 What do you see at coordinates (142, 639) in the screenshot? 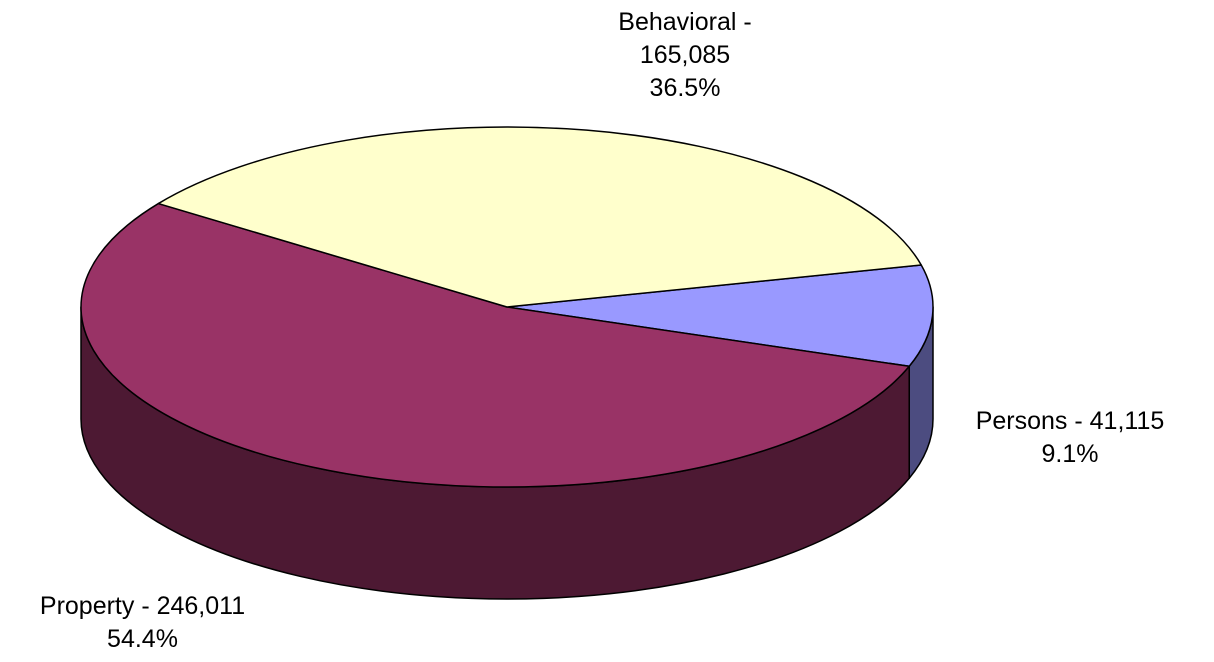
I see `label-property-line-2: 54.4%` at bounding box center [142, 639].